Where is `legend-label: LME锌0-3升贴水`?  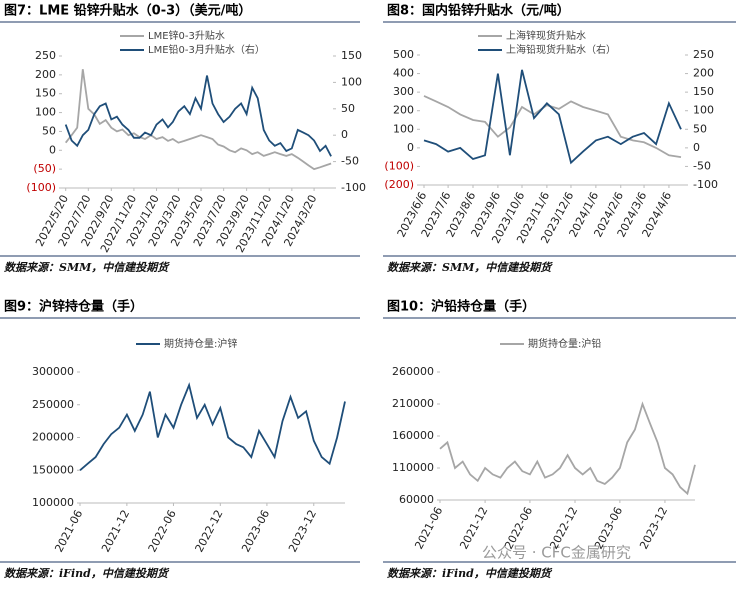 legend-label: LME锌0-3升贴水 is located at coordinates (186, 35).